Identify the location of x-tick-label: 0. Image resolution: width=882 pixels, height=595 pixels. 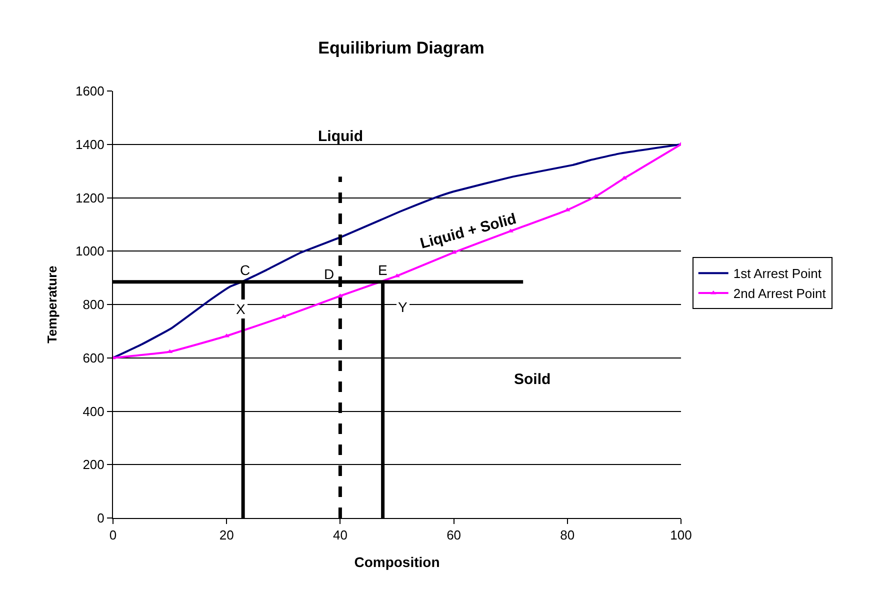
(113, 535).